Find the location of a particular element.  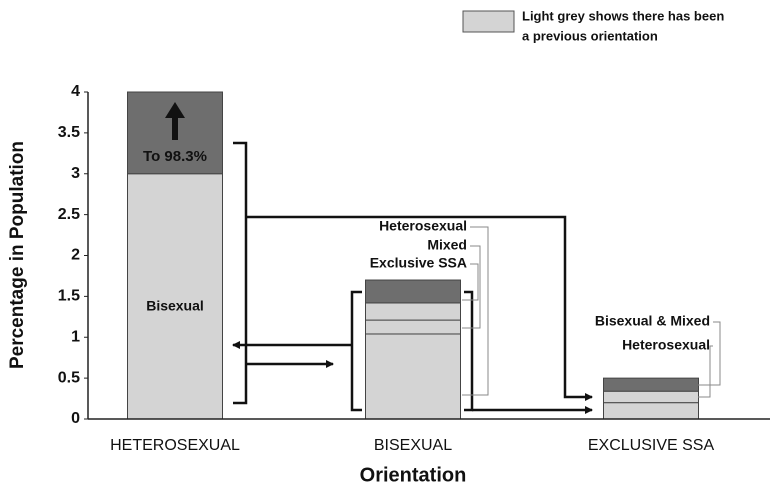

x-tick-label: HETEROSEXUAL is located at coordinates (175, 445).